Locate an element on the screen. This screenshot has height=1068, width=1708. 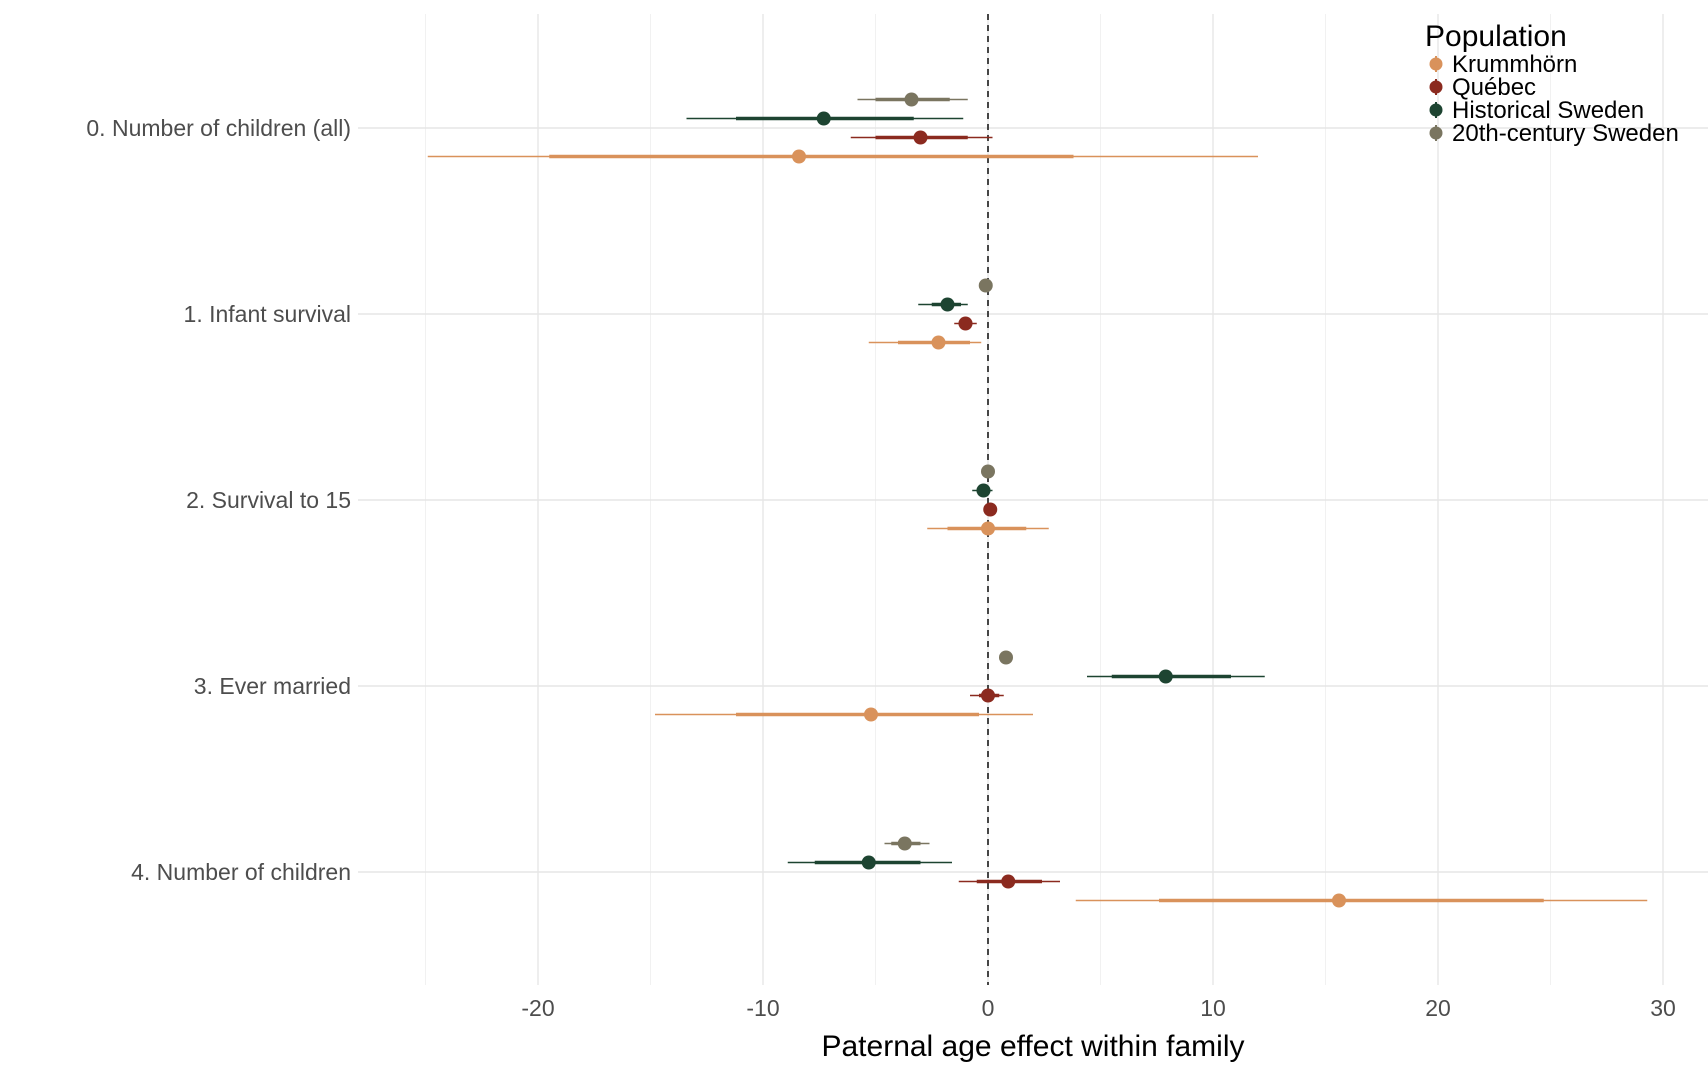
y-tick-label: 1. Infant survival is located at coordinates (267, 314).